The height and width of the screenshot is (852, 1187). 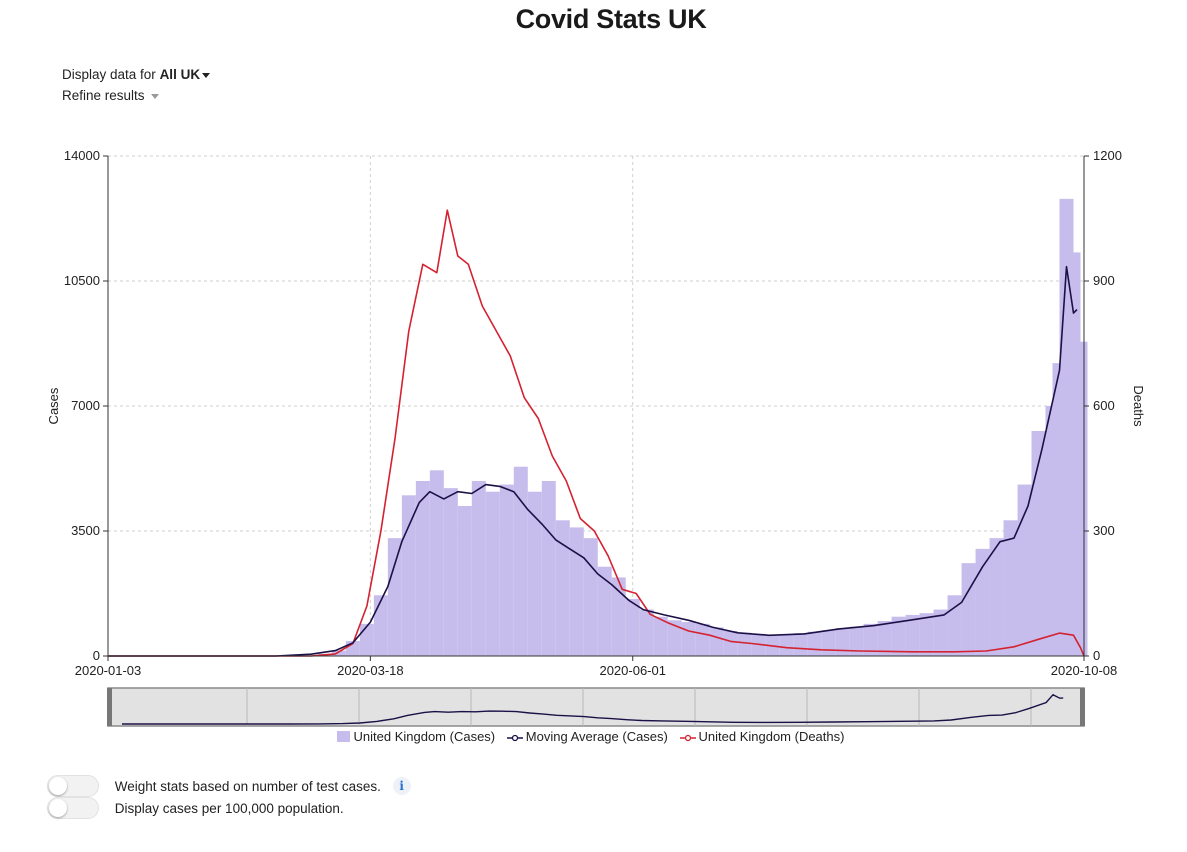 What do you see at coordinates (109, 74) in the screenshot?
I see `display-data-label: Display data for` at bounding box center [109, 74].